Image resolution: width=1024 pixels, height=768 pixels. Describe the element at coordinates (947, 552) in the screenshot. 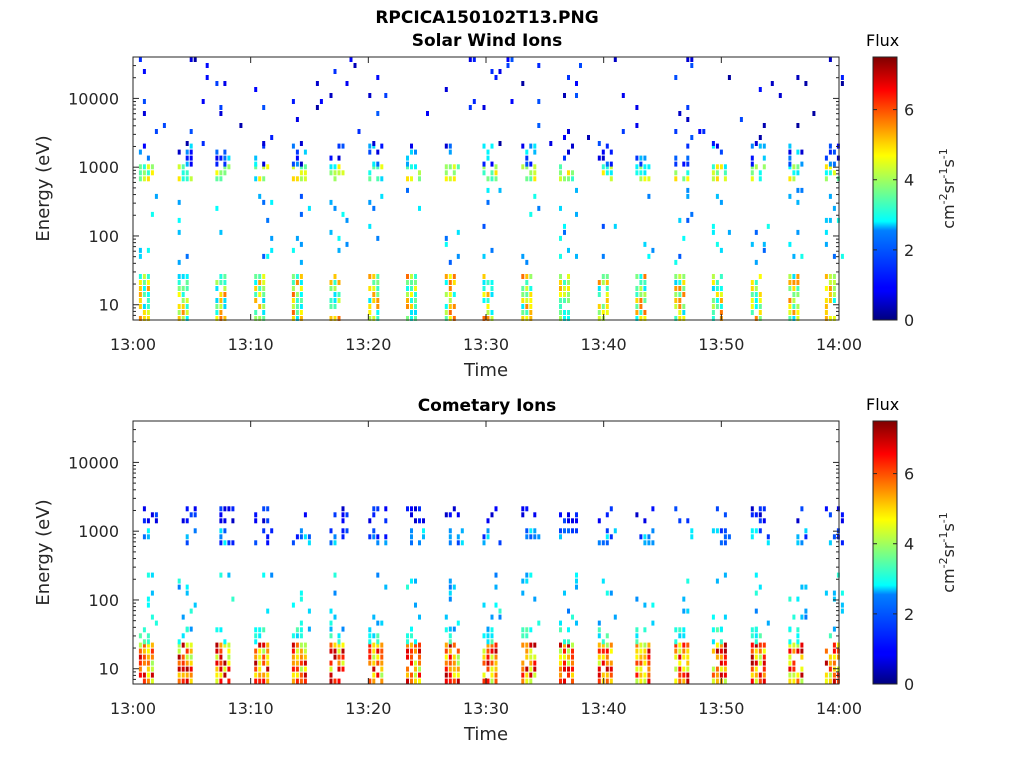

I see `colorbar-unit-label: cm-2sr-1s-1` at that location.